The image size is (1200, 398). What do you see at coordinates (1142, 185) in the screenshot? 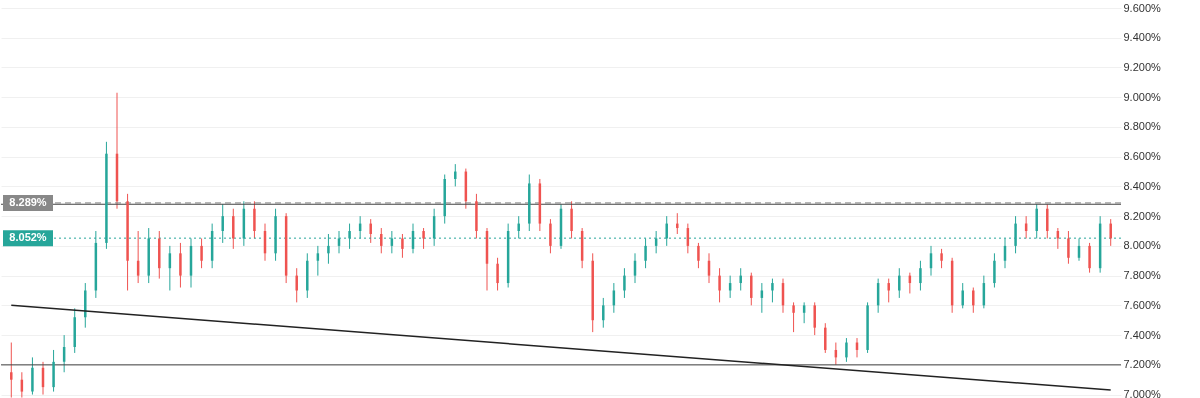
I see `y-tick-label: 8.400%` at bounding box center [1142, 185].